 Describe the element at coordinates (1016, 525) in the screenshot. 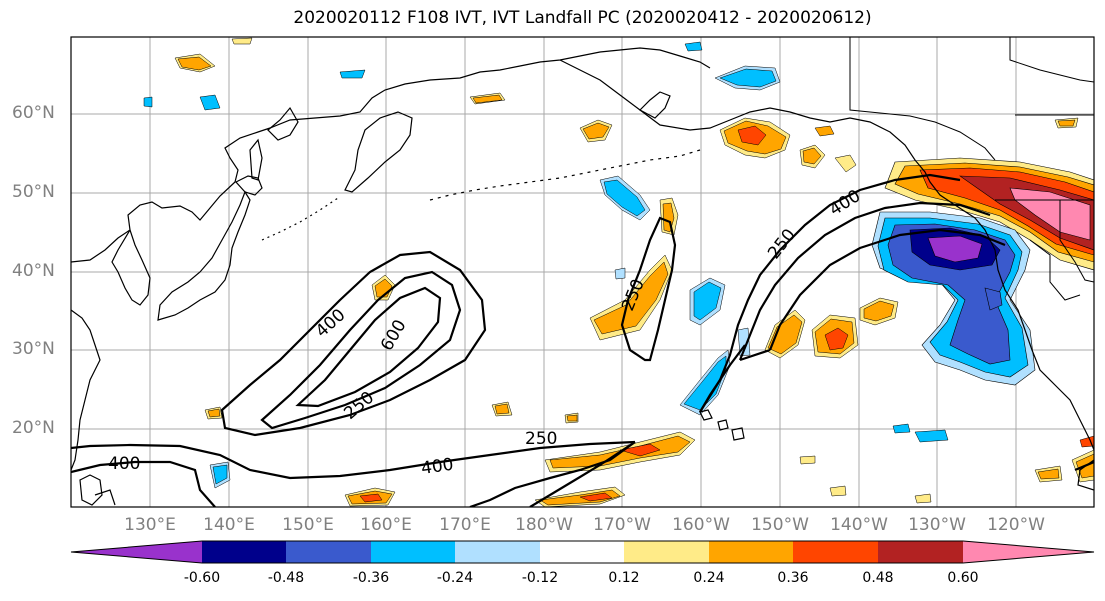

I see `lon-label-120w: 120°W` at that location.